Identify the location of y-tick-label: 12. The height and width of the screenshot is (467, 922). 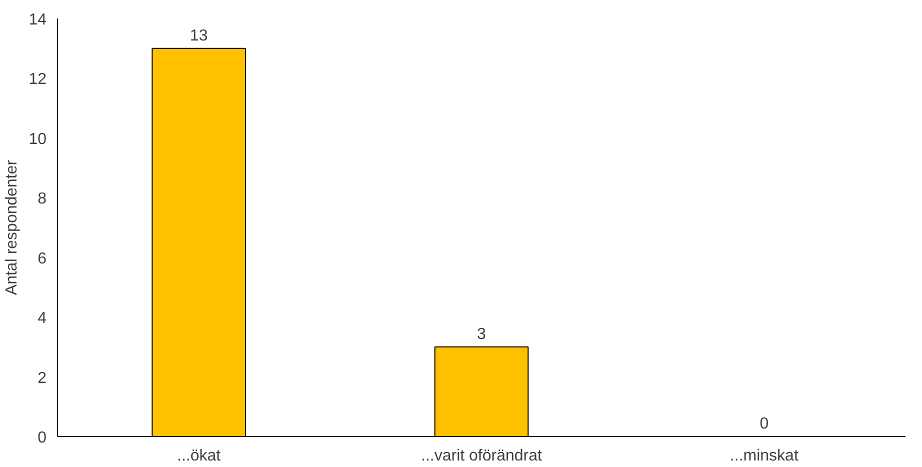
(37, 79).